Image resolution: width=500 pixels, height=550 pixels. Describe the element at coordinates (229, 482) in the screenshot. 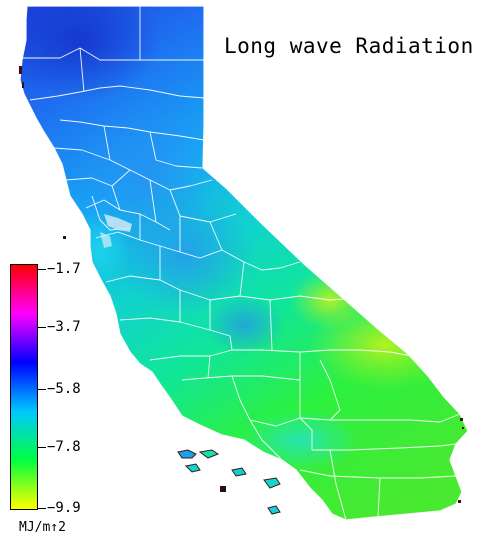

I see `channel-islands` at that location.